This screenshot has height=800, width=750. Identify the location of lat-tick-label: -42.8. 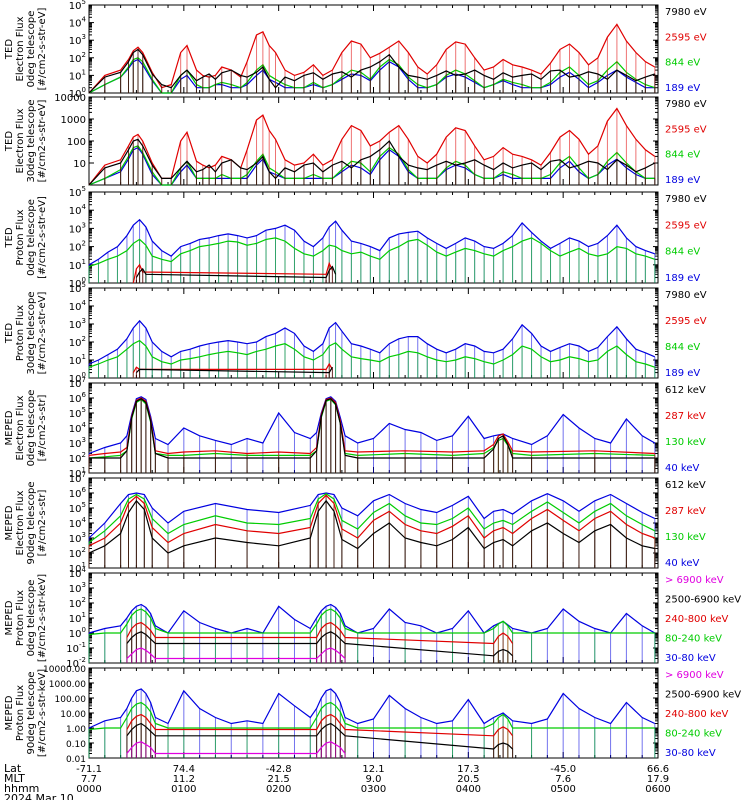
(279, 769).